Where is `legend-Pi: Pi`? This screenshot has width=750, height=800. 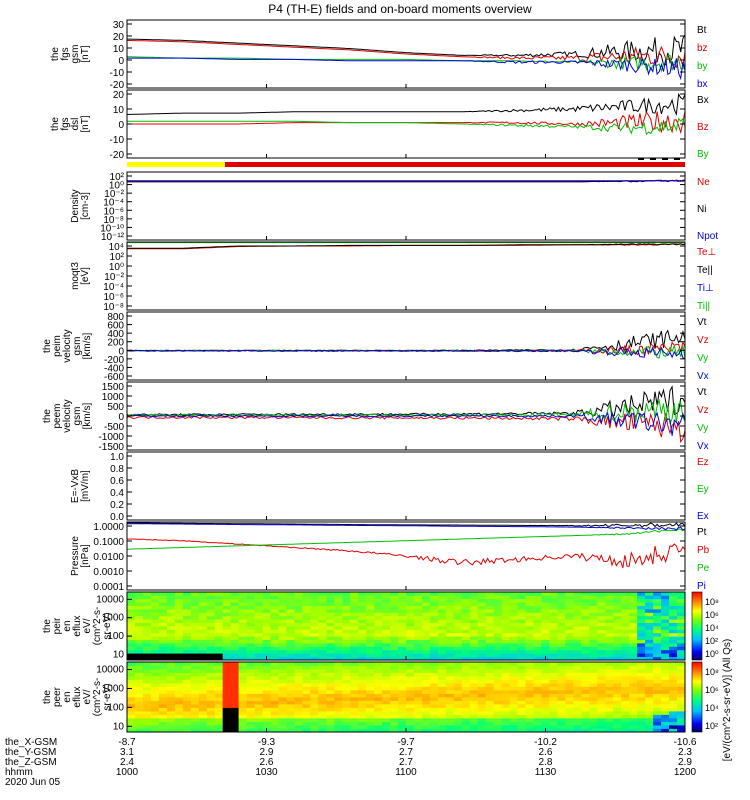
legend-Pi: Pi is located at coordinates (701, 586).